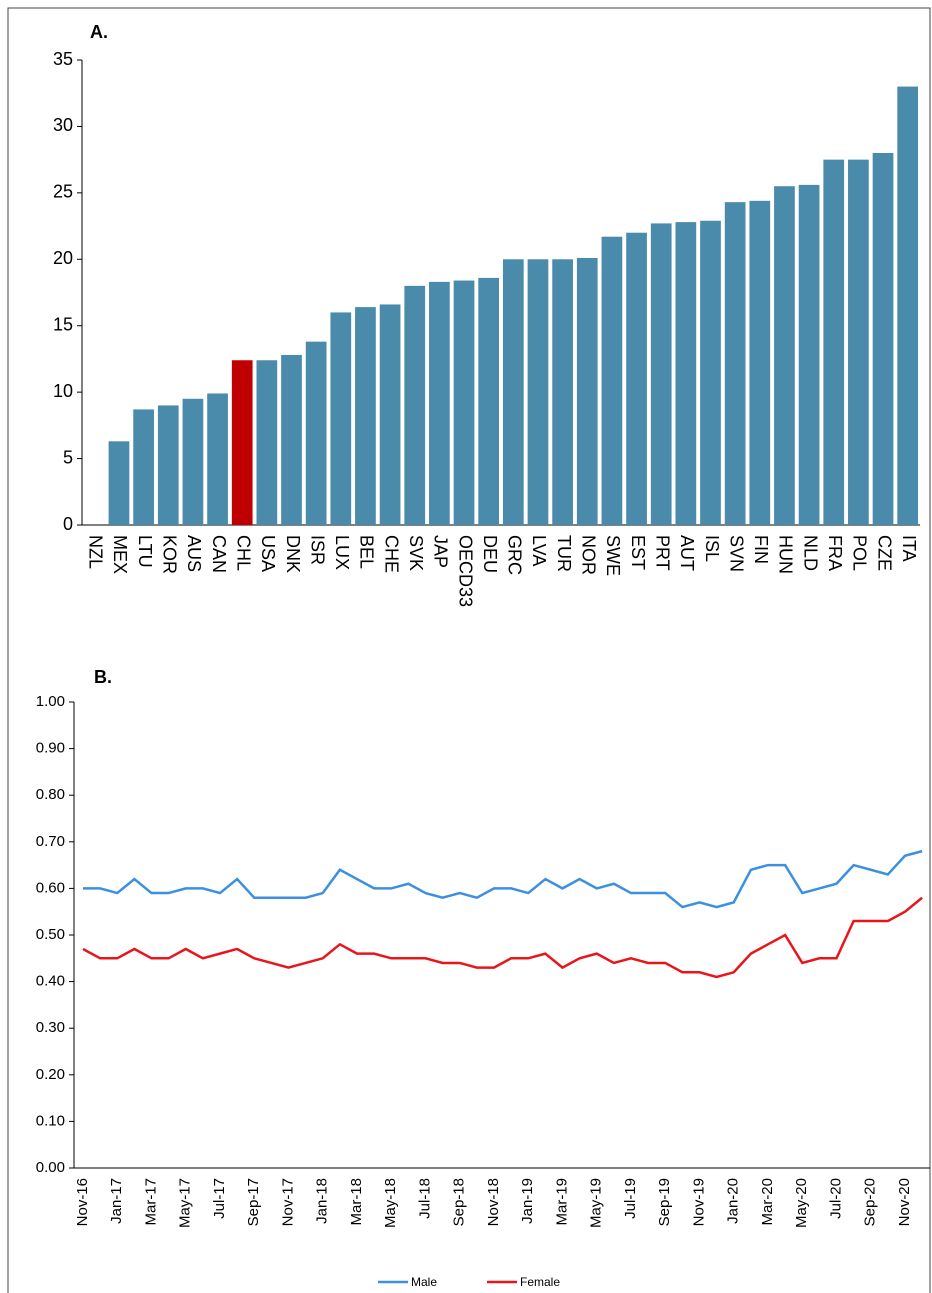 The height and width of the screenshot is (1293, 932). What do you see at coordinates (63, 258) in the screenshot?
I see `y-tick-label: 20` at bounding box center [63, 258].